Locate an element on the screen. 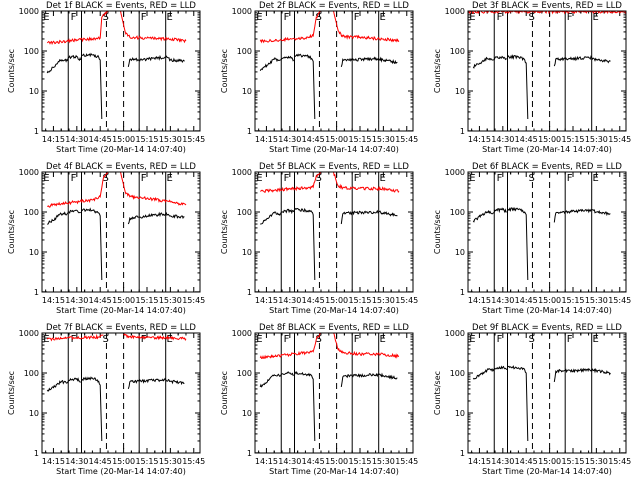 The width and height of the screenshot is (640, 480). panel-title: Det 6f BLACK = Events, RED = LLD is located at coordinates (547, 167).